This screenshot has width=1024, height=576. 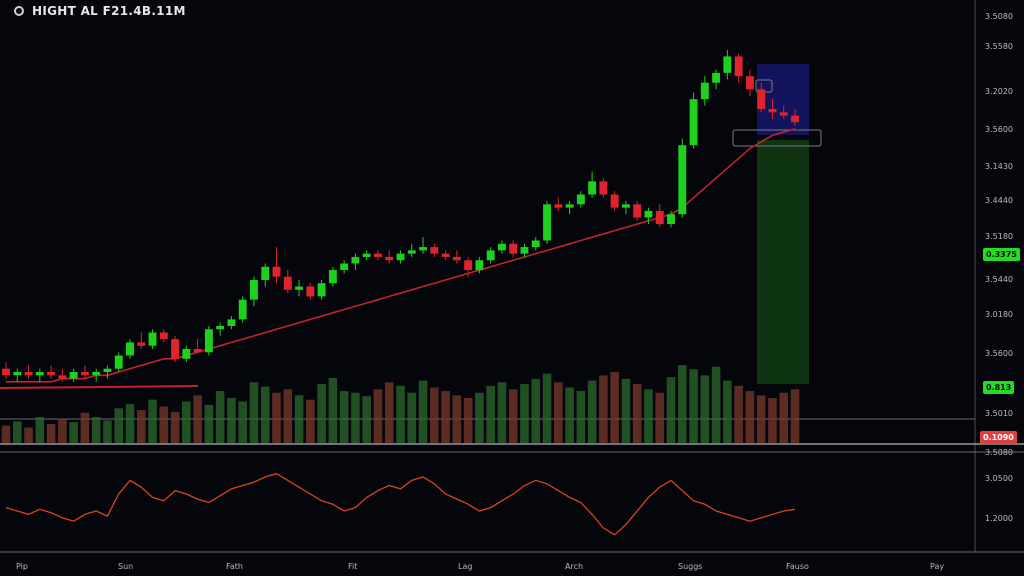 What do you see at coordinates (998, 437) in the screenshot?
I see `volume-badge: 0.1090` at bounding box center [998, 437].